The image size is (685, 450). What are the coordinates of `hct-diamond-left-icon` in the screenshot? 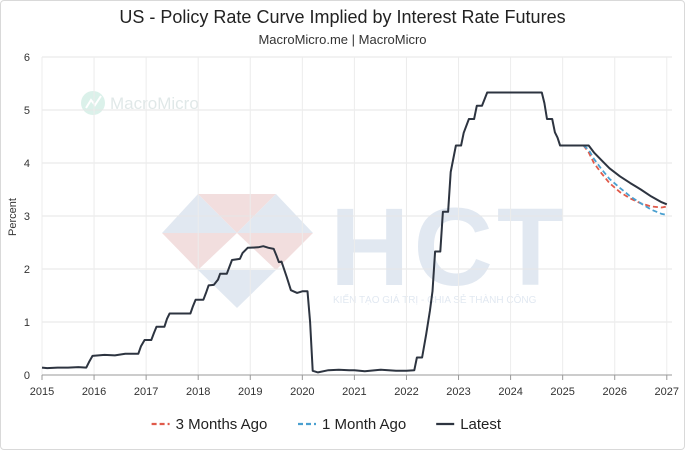 It's located at (199, 213).